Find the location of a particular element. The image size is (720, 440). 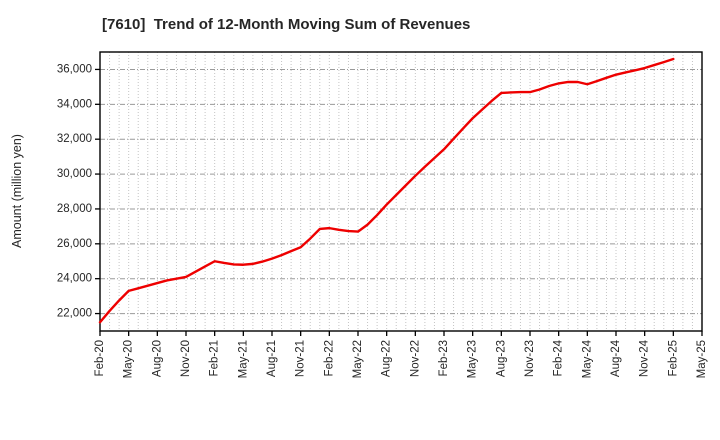

y-tick-label: 28,000 is located at coordinates (74, 209).